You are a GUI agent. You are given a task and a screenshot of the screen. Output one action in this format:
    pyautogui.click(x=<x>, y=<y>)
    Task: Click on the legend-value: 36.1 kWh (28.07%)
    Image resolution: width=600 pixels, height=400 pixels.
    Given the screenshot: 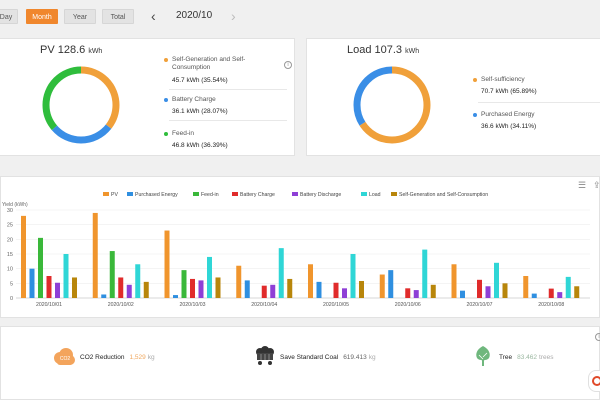 What is the action you would take?
    pyautogui.click(x=200, y=111)
    